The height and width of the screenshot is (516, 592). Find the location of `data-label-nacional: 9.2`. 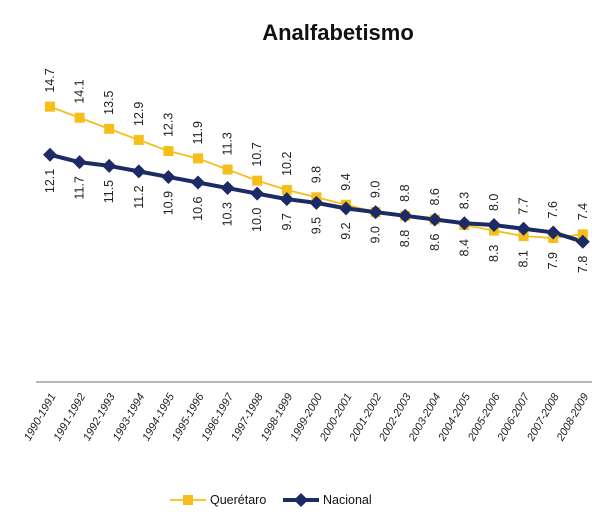

data-label-nacional: 9.2 is located at coordinates (346, 230).